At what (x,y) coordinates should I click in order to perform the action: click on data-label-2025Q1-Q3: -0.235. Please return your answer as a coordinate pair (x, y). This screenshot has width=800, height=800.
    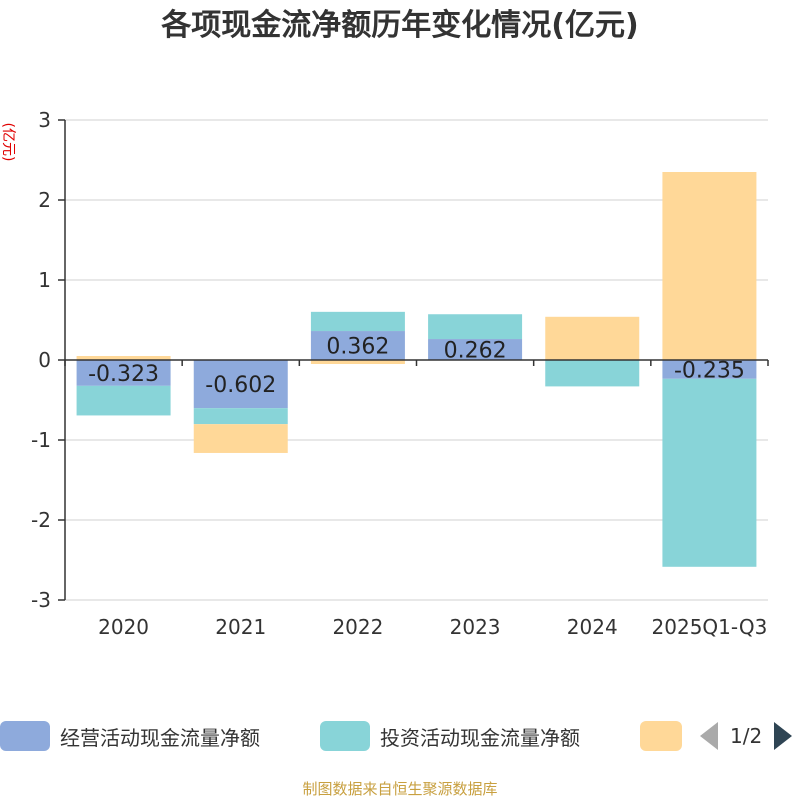
    Looking at the image, I should click on (709, 370).